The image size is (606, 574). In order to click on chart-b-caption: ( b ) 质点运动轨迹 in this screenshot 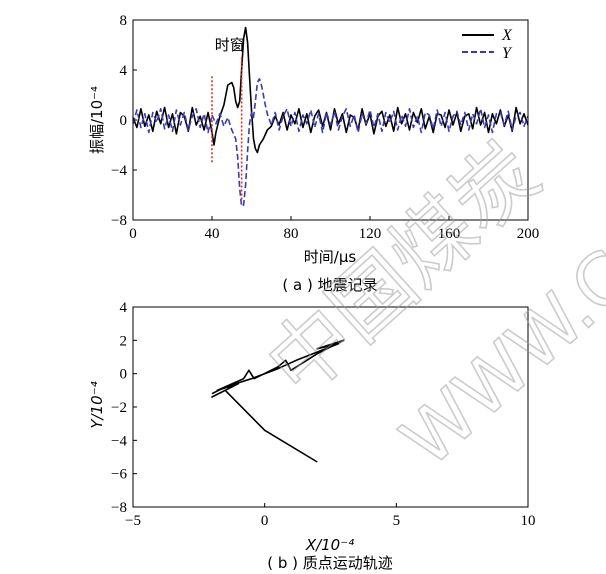, I will do `click(330, 563)`.